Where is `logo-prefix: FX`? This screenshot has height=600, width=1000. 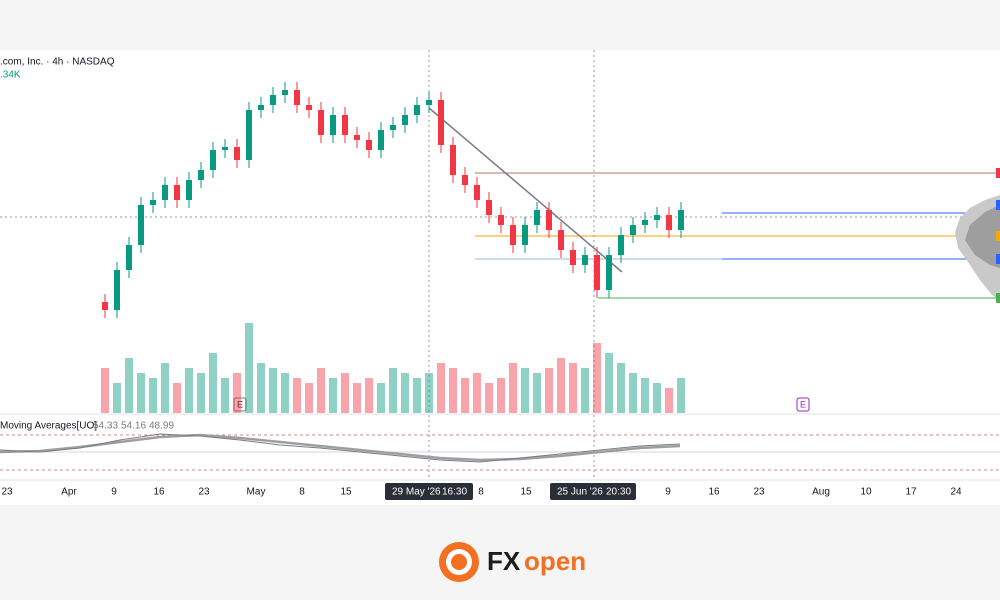 logo-prefix: FX is located at coordinates (504, 561).